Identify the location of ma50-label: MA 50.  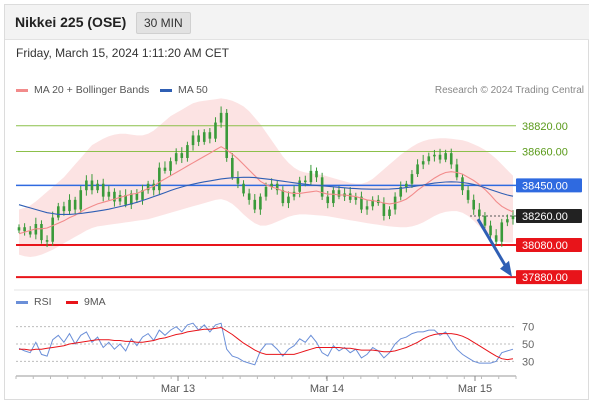
(193, 90).